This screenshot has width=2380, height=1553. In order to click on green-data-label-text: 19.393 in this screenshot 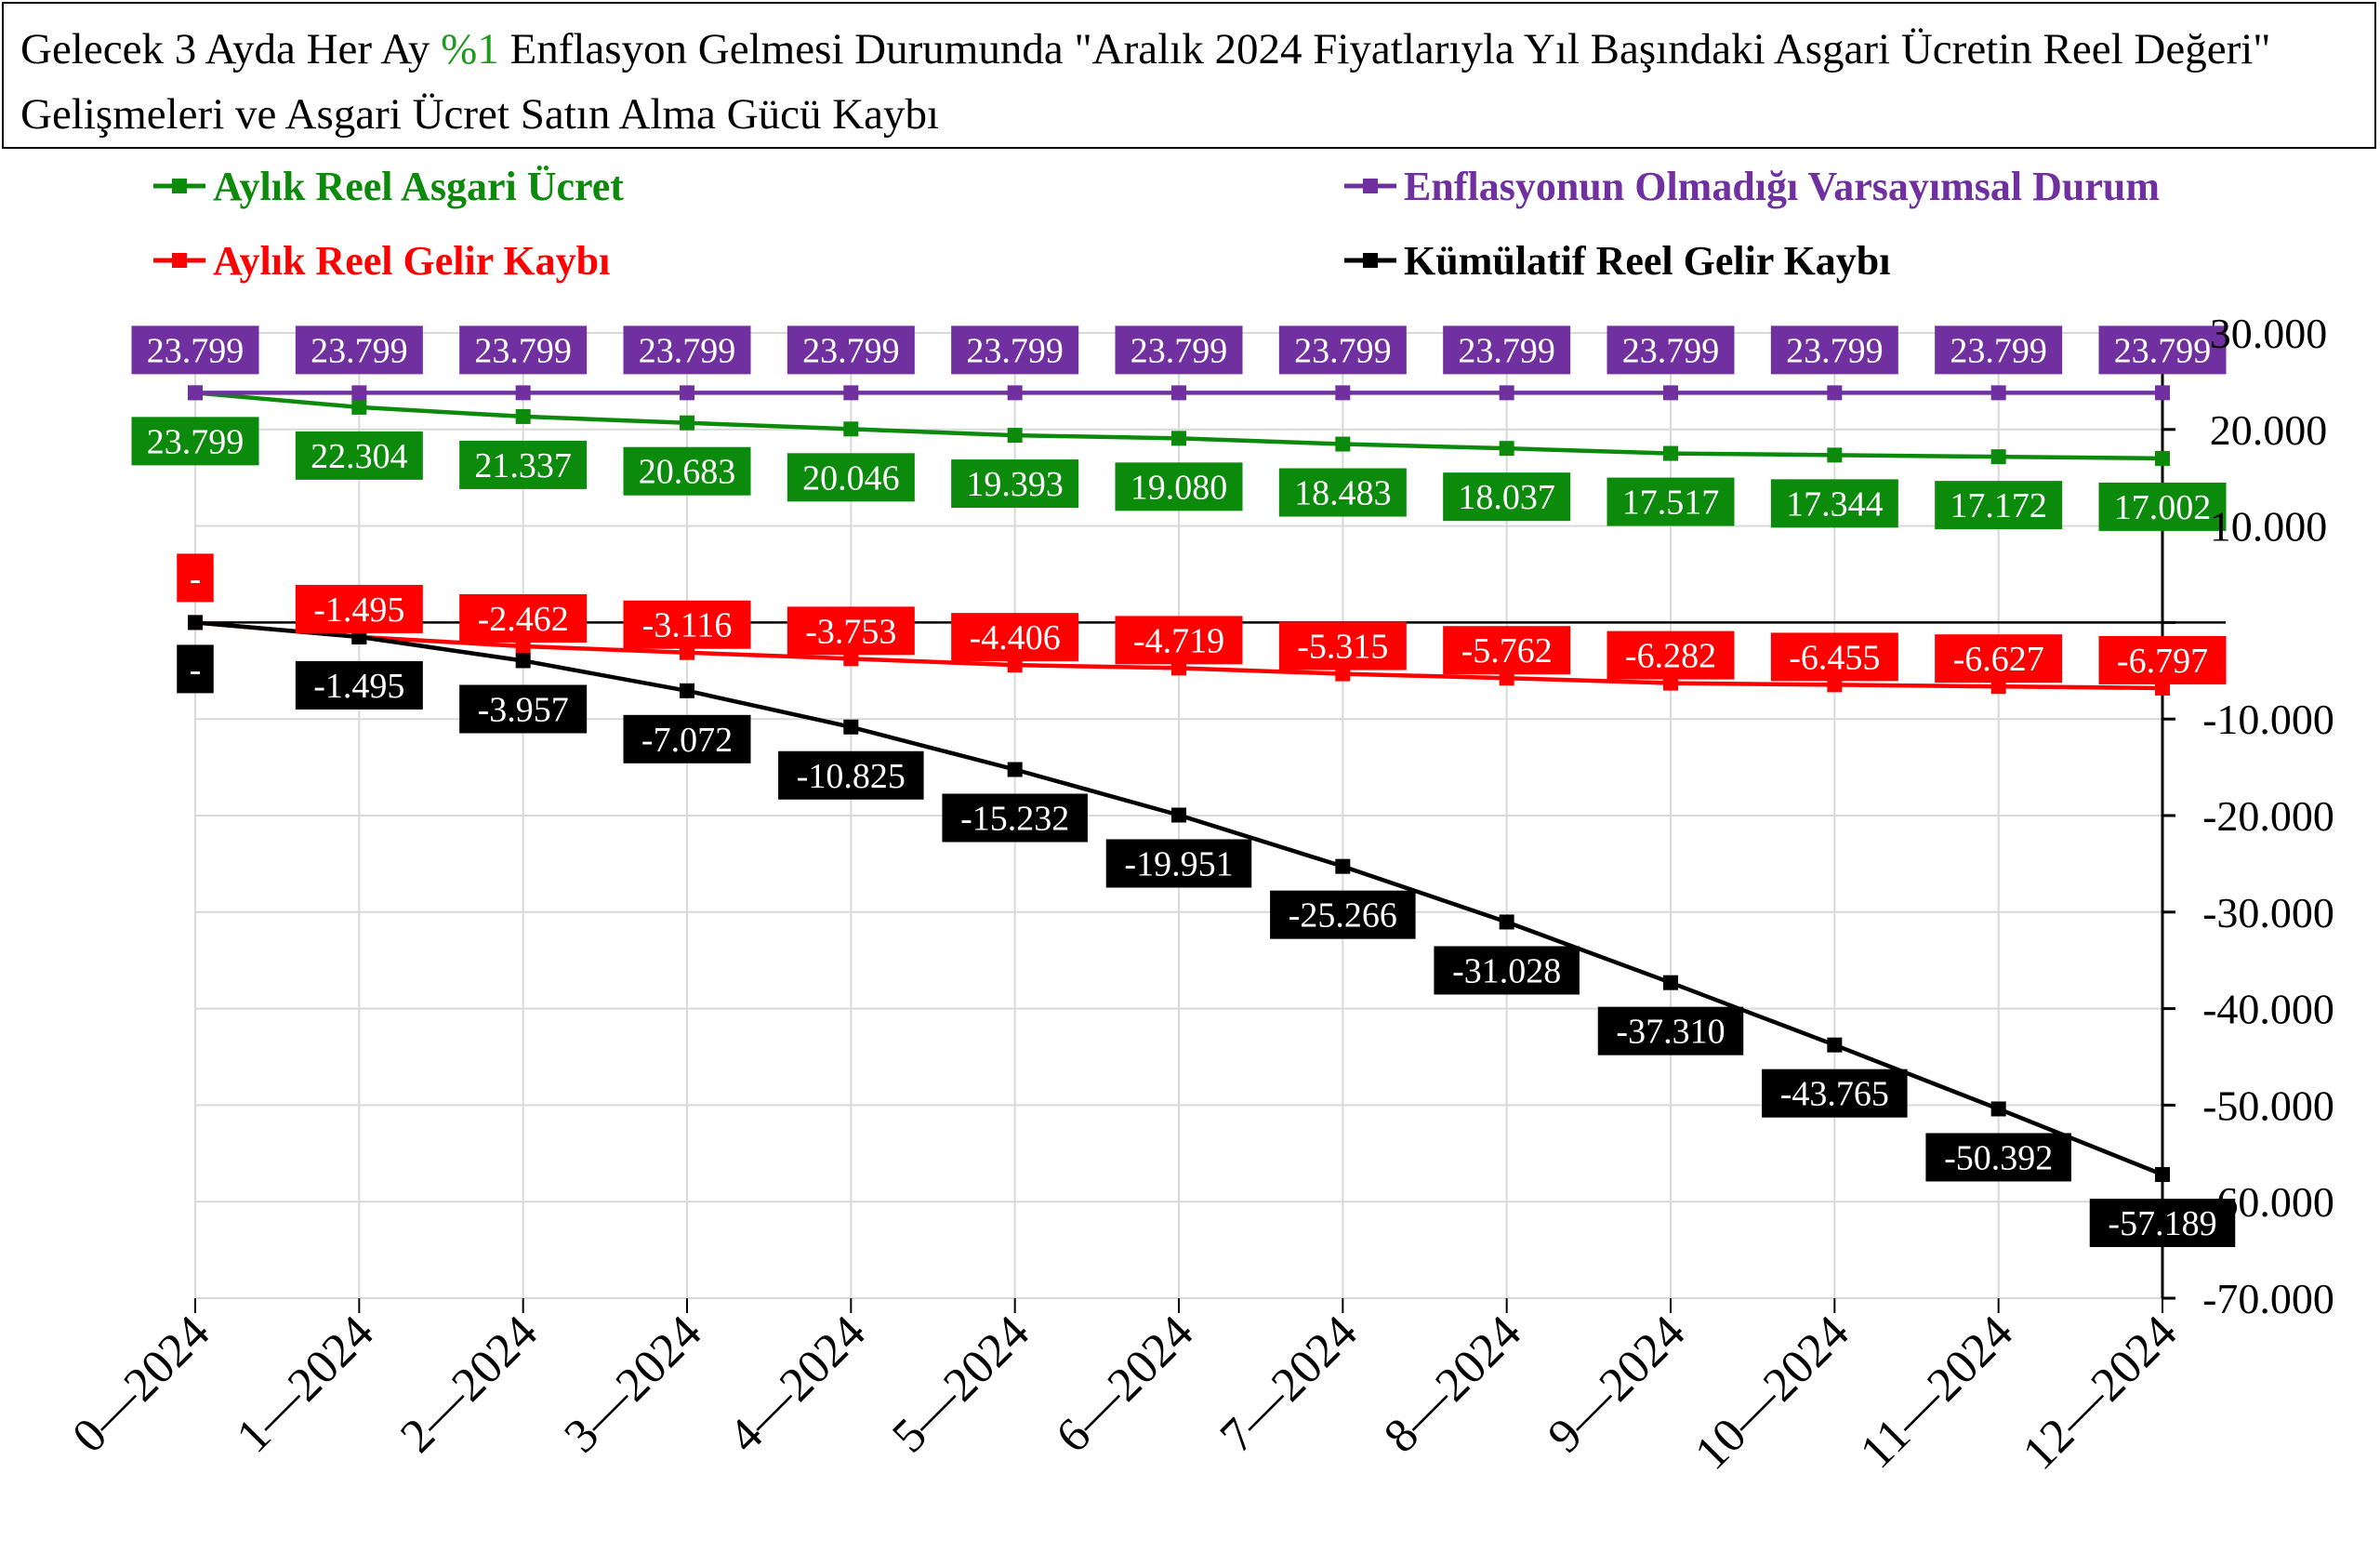, I will do `click(1015, 484)`.